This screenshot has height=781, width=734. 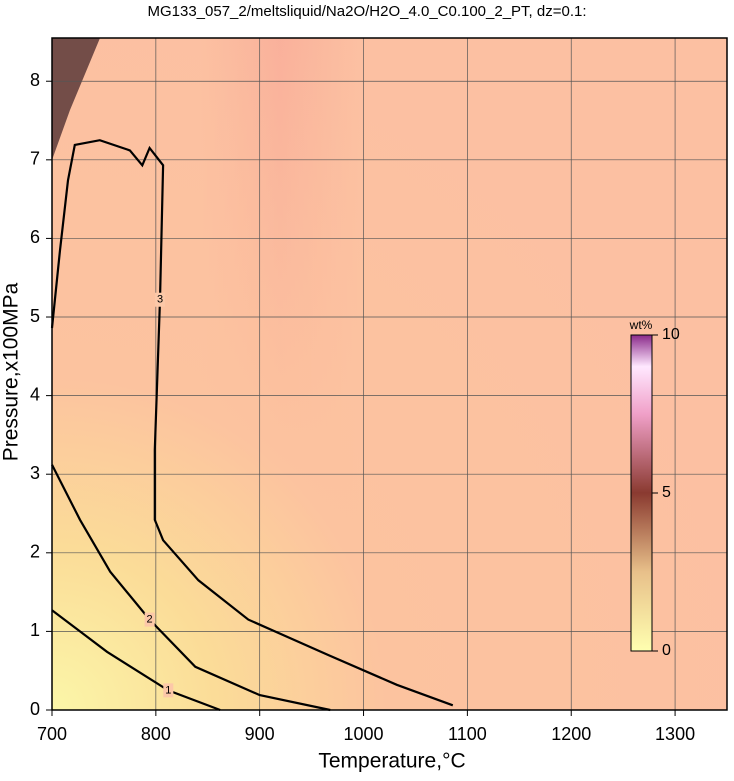 I want to click on colorbar-tick-label: 0, so click(x=666, y=650).